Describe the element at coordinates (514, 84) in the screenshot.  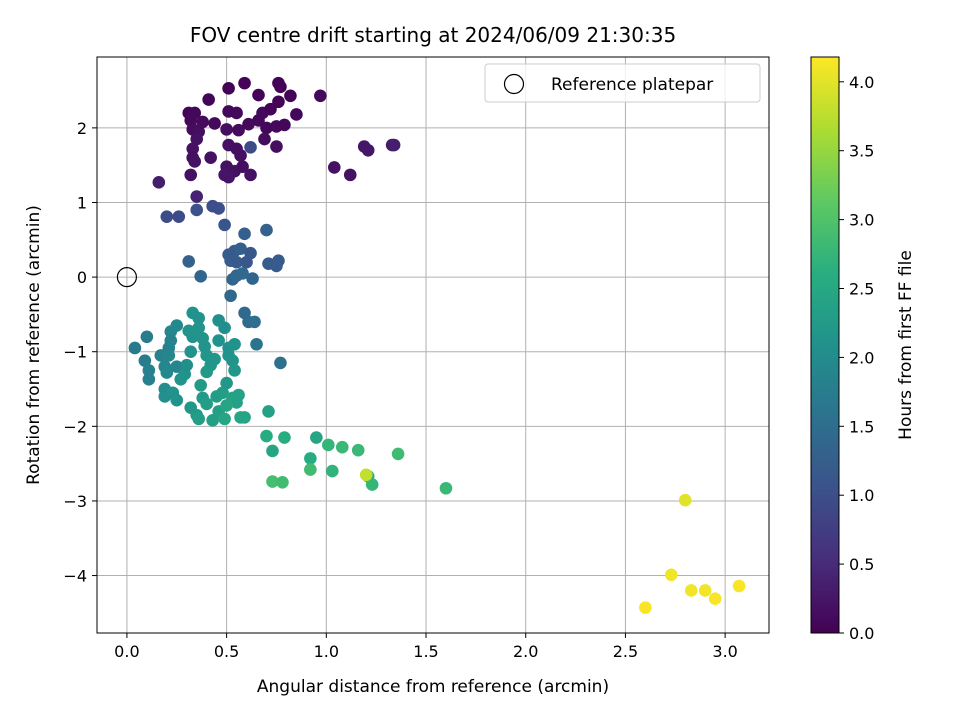
I see `legend-marker-reference` at that location.